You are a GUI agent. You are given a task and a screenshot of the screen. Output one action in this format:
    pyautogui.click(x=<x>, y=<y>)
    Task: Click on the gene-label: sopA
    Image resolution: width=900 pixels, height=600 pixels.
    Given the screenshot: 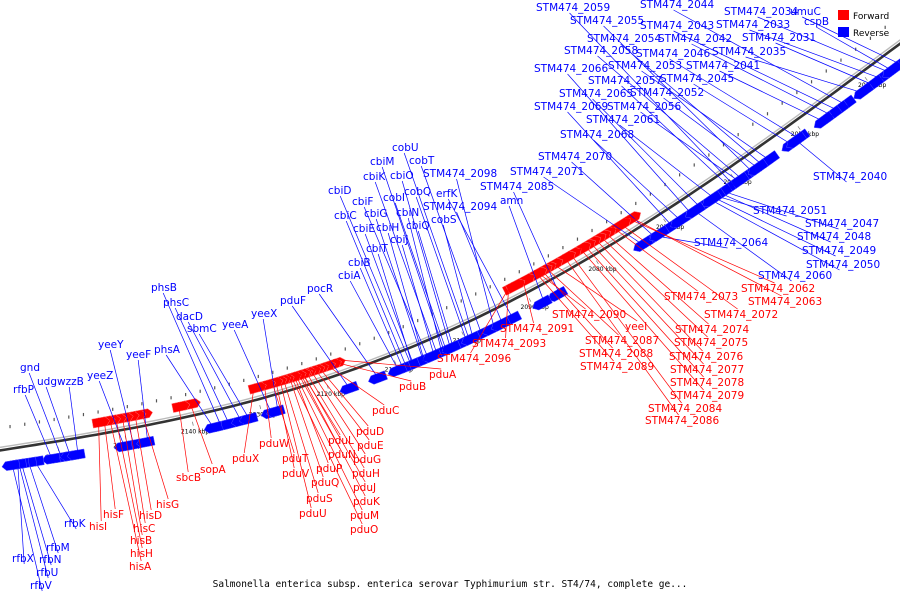 What is the action you would take?
    pyautogui.click(x=213, y=470)
    